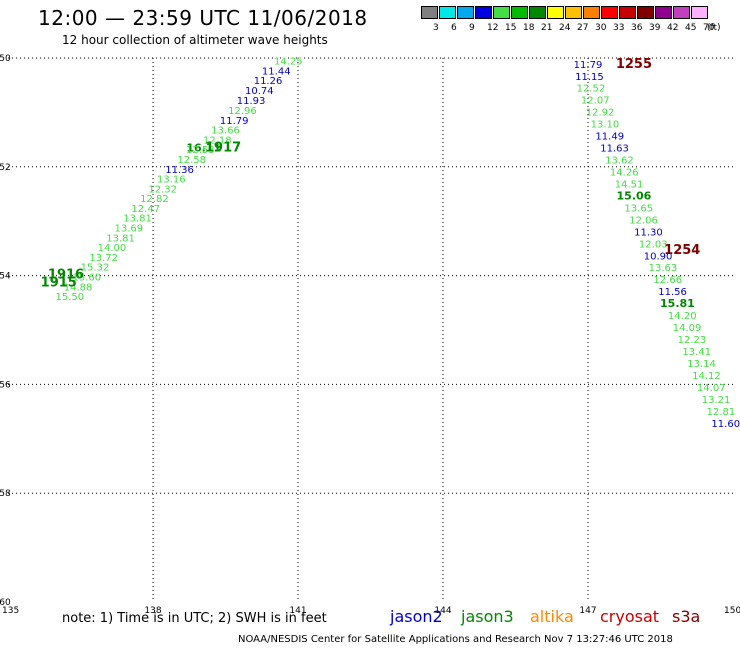 Image resolution: width=740 pixels, height=650 pixels. What do you see at coordinates (529, 28) in the screenshot?
I see `color-scale-label: 18` at bounding box center [529, 28].